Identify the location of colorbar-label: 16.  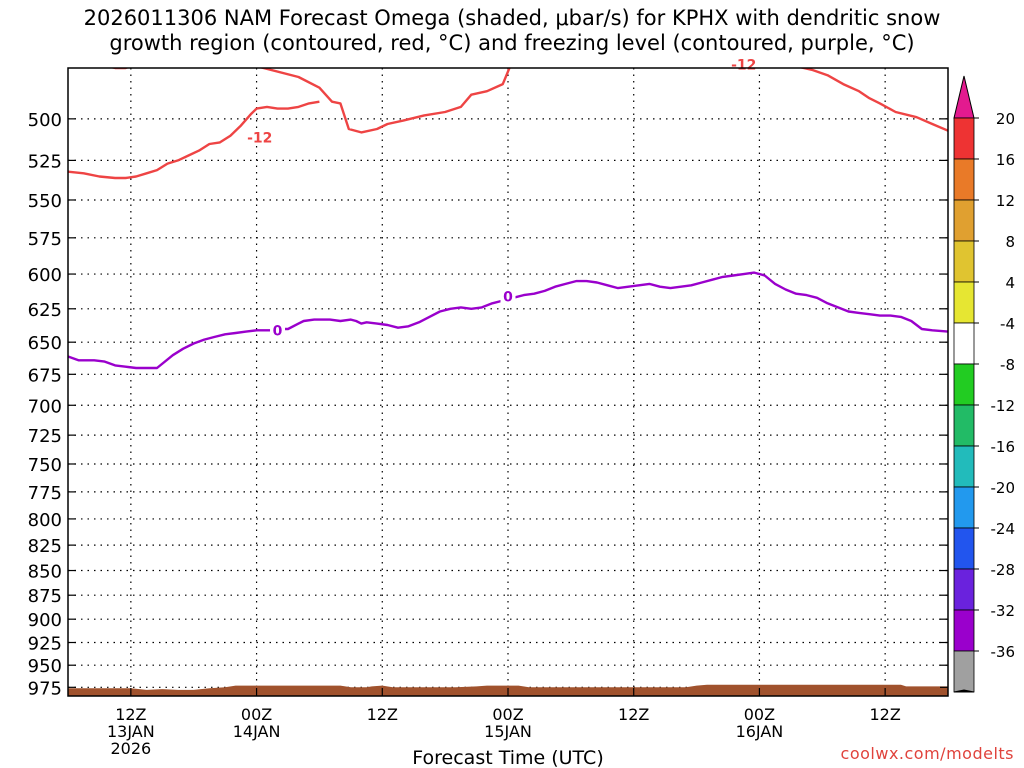
(1005, 160).